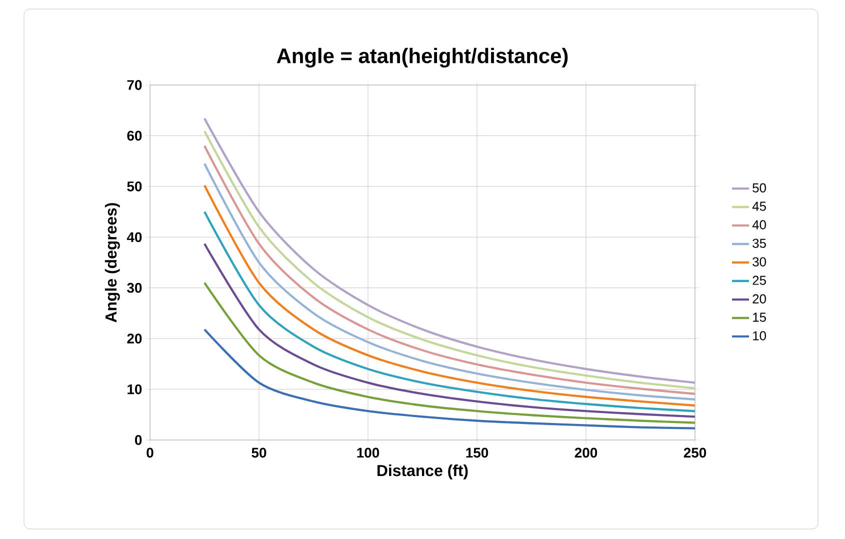 The width and height of the screenshot is (845, 539). I want to click on line-series, so click(449, 379).